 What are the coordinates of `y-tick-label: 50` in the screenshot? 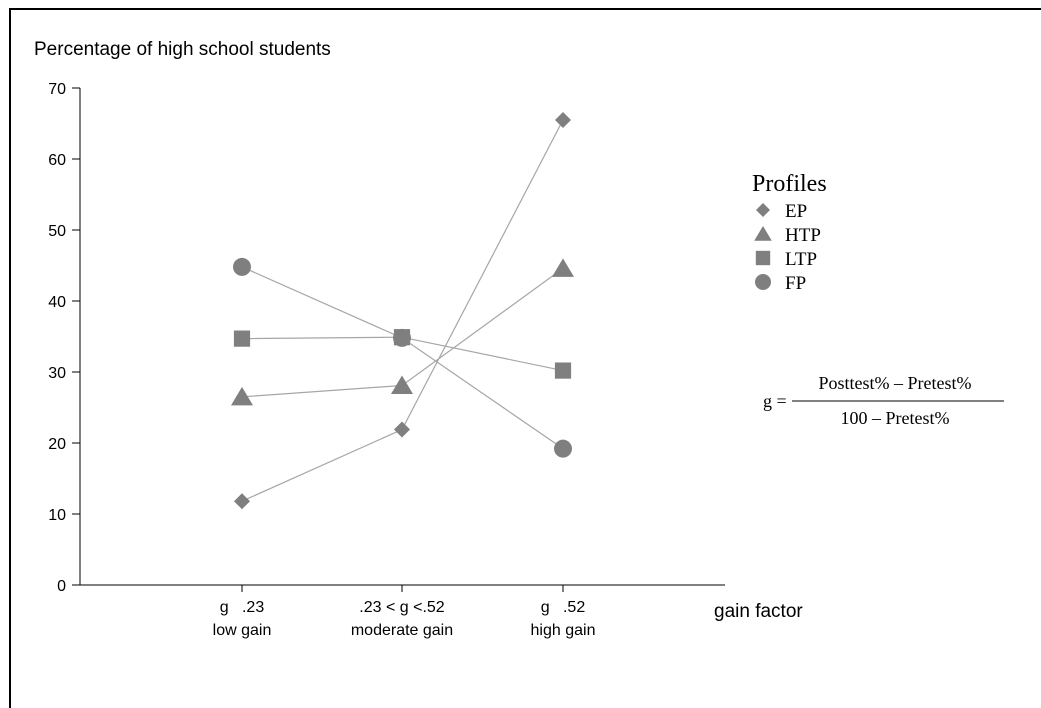 It's located at (57, 231).